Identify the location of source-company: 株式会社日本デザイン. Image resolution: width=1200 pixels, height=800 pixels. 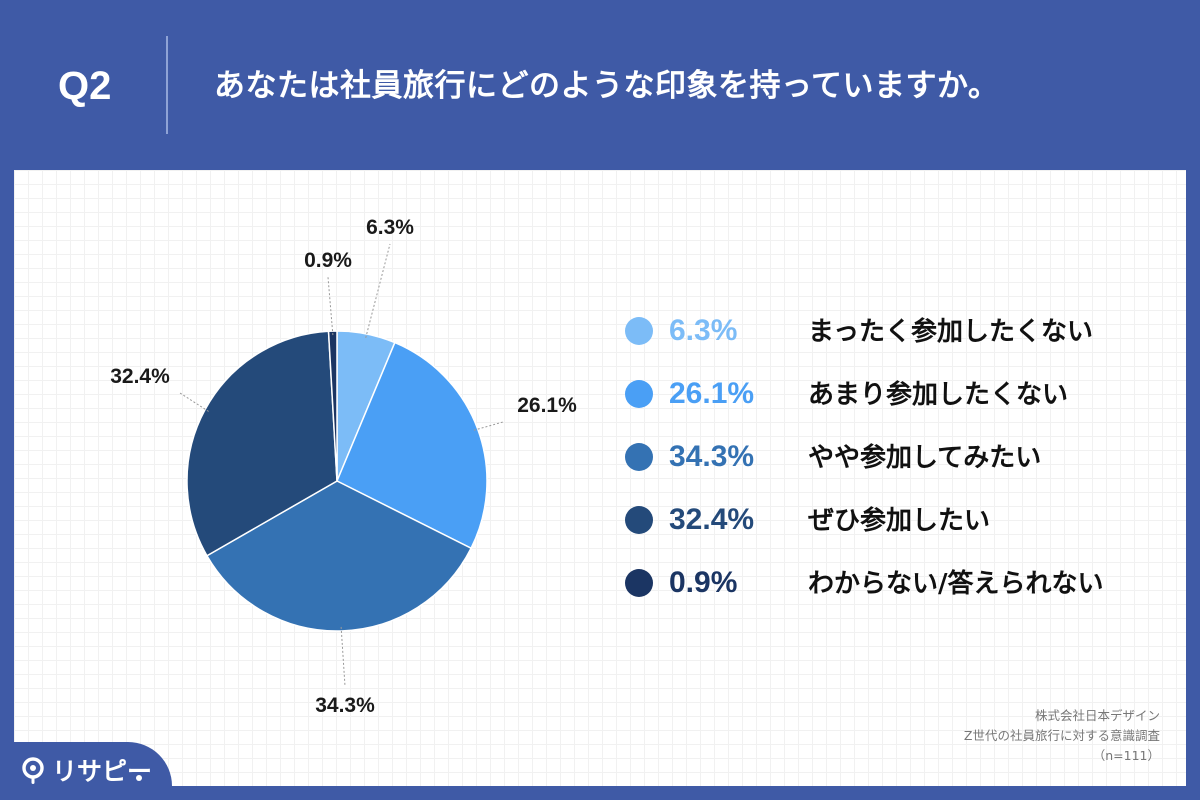
(1097, 715).